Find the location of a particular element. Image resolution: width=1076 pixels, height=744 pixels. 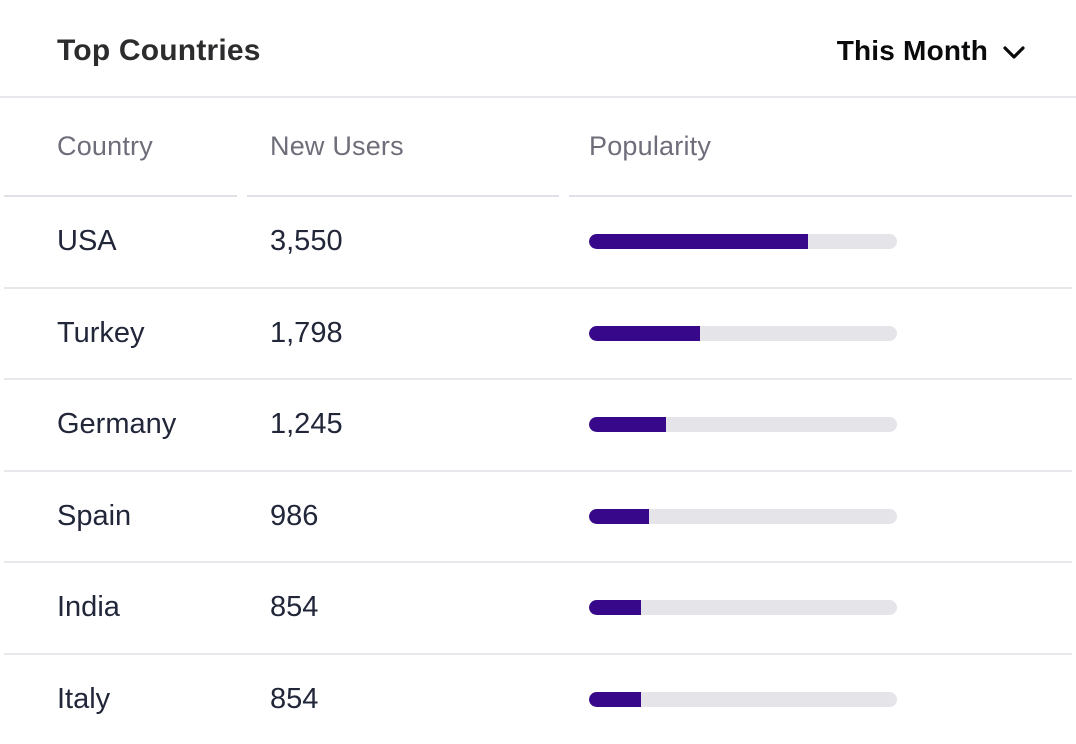

table-row: USA 3,550 is located at coordinates (538, 243).